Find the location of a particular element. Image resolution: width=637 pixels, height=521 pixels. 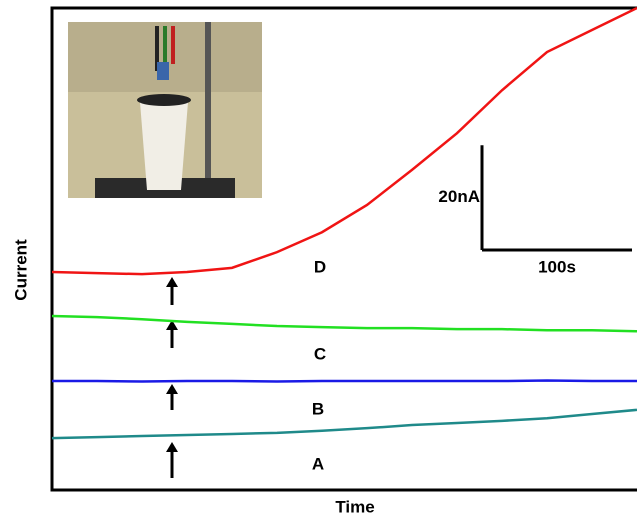

scale-bar-y-label: 20nA is located at coordinates (459, 196).